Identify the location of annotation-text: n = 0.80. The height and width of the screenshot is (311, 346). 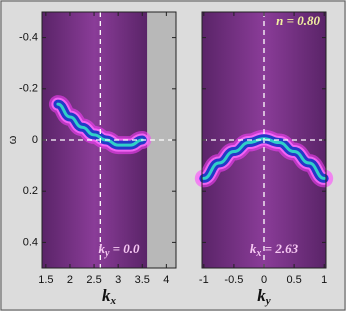
(298, 20).